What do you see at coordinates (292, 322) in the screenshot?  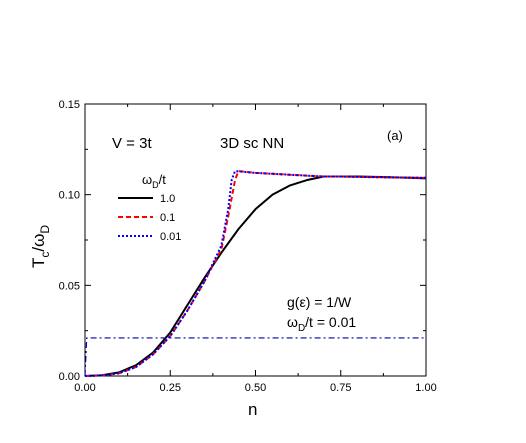 I see `omega-label-omega: ω` at bounding box center [292, 322].